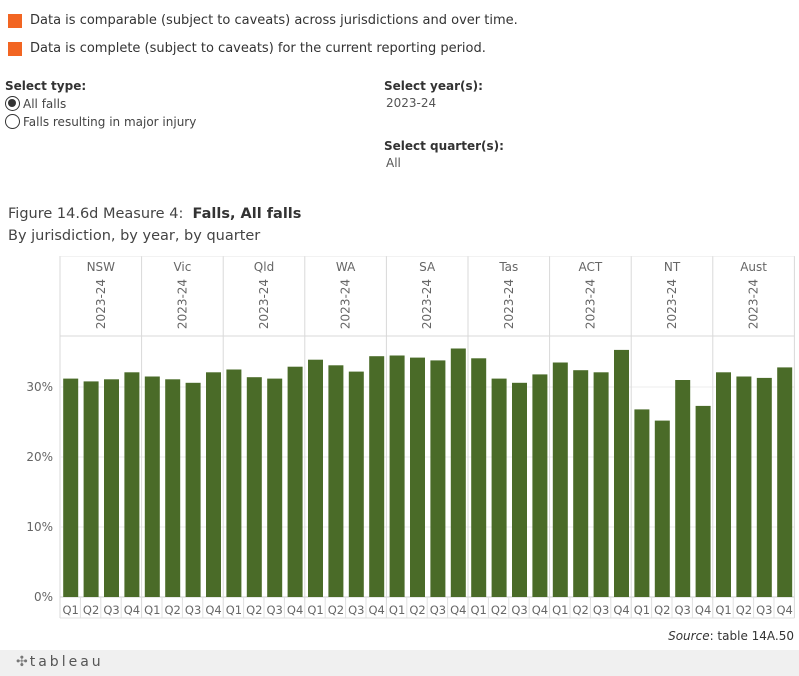 This screenshot has height=676, width=799. What do you see at coordinates (134, 236) in the screenshot?
I see `figure-subtitle: By jurisdiction, by year, by quarter` at bounding box center [134, 236].